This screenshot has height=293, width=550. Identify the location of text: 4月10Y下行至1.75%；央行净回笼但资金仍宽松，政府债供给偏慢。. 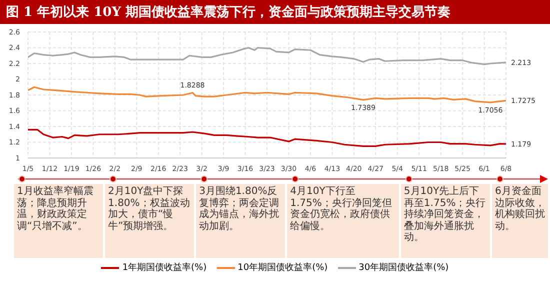
(343, 221).